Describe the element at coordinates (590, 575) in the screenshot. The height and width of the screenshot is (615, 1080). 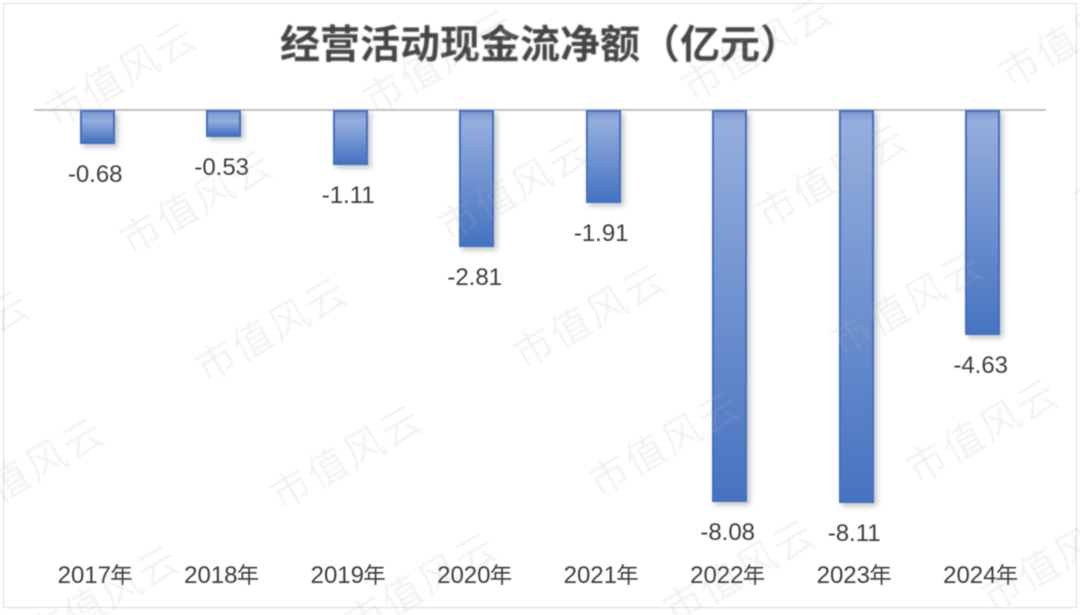
I see `svg-text: 2021` at that location.